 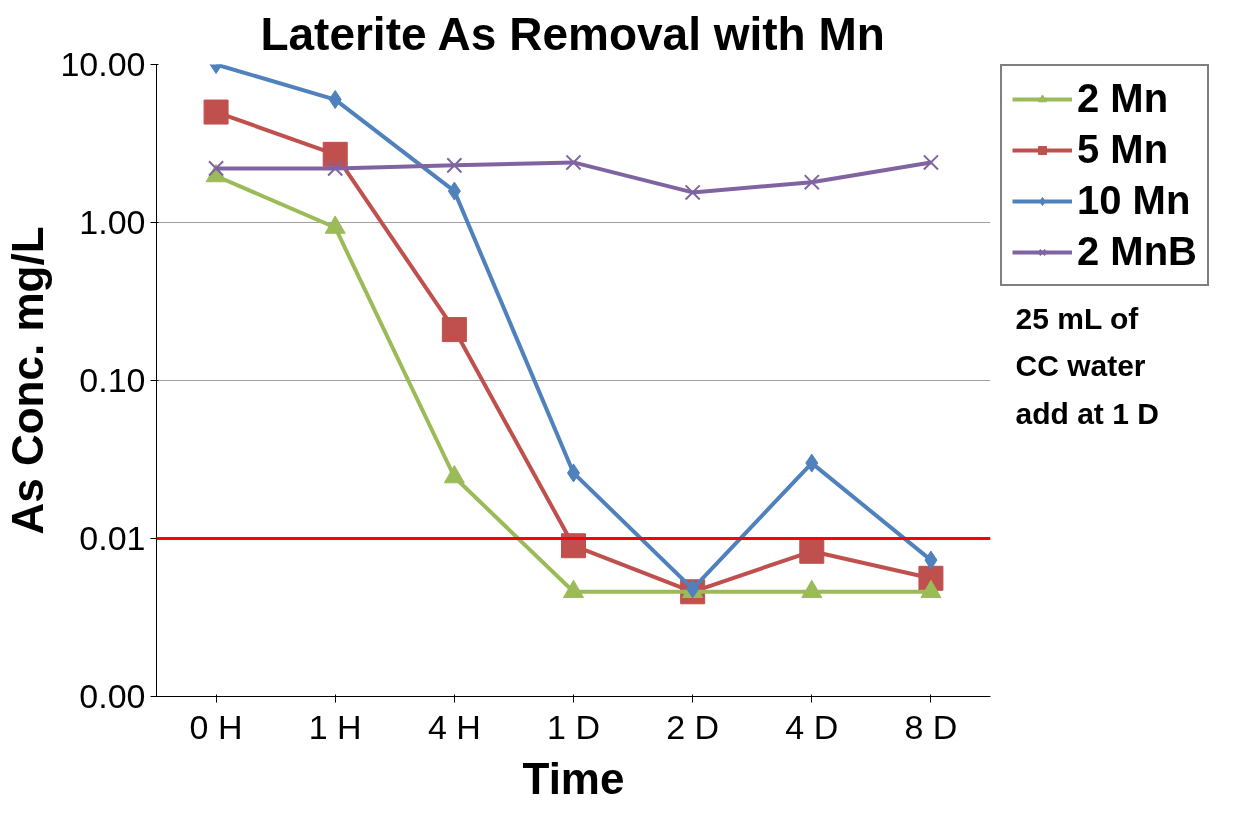 I want to click on x-tick-label: 4 D, so click(x=812, y=726).